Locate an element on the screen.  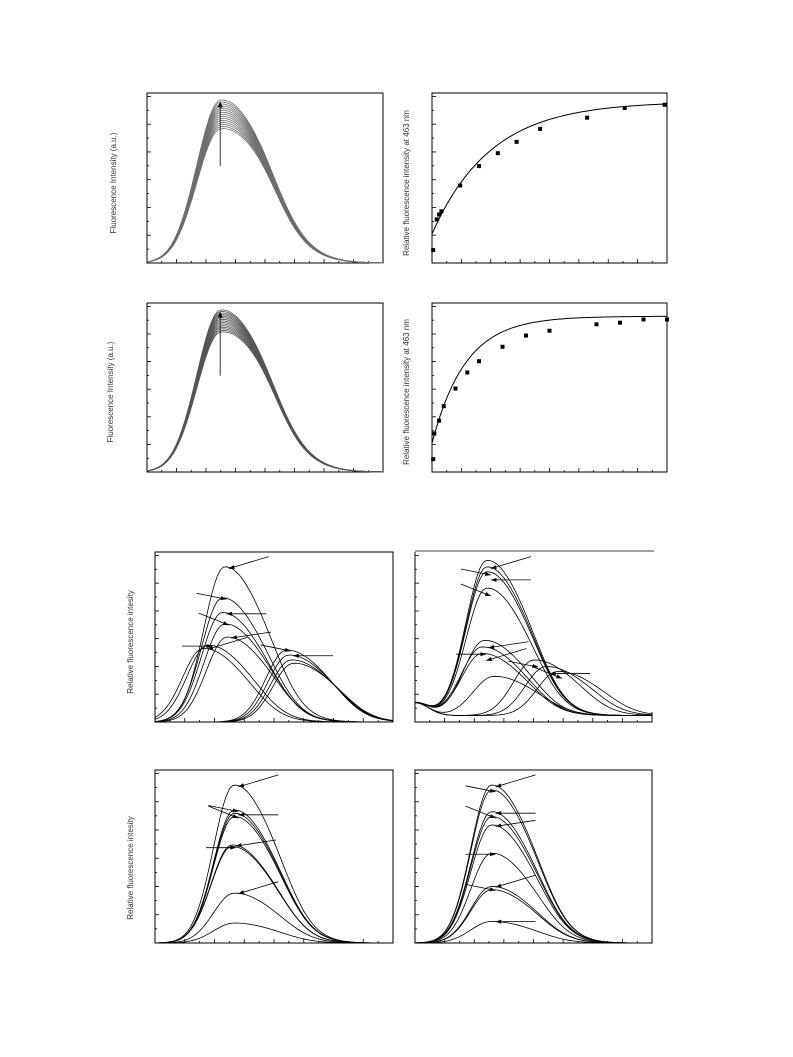
panel-d is located at coordinates (550, 387).